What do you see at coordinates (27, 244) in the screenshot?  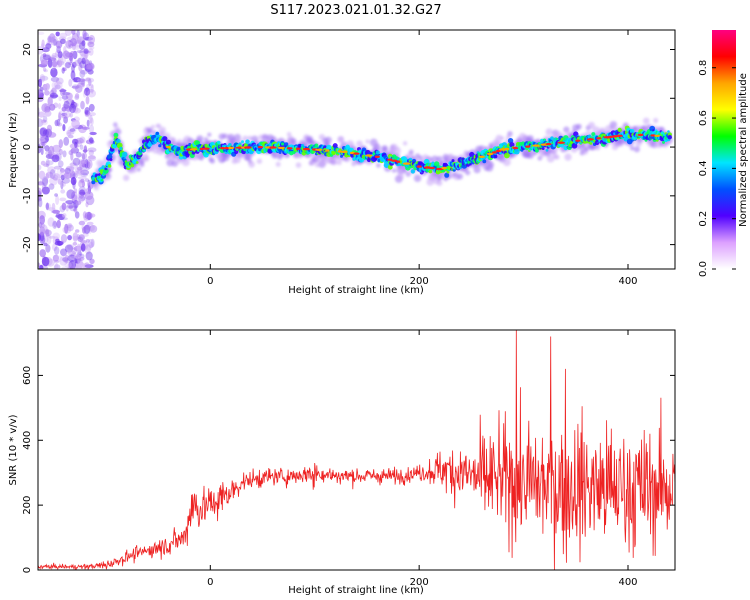 I see `spectrogram-y-tick-label: -20` at bounding box center [27, 244].